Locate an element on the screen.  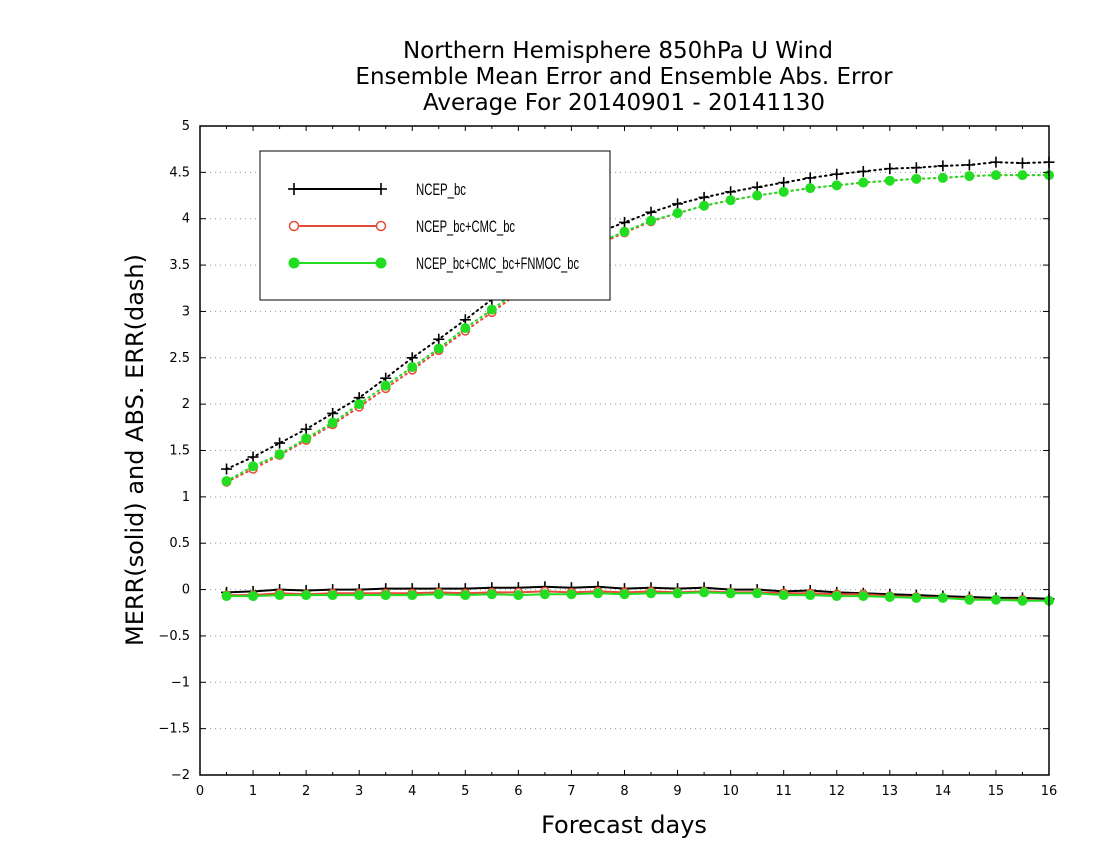
legend-item: NCEP_bc+CMC_bc+FNMOC_bc is located at coordinates (433, 263).